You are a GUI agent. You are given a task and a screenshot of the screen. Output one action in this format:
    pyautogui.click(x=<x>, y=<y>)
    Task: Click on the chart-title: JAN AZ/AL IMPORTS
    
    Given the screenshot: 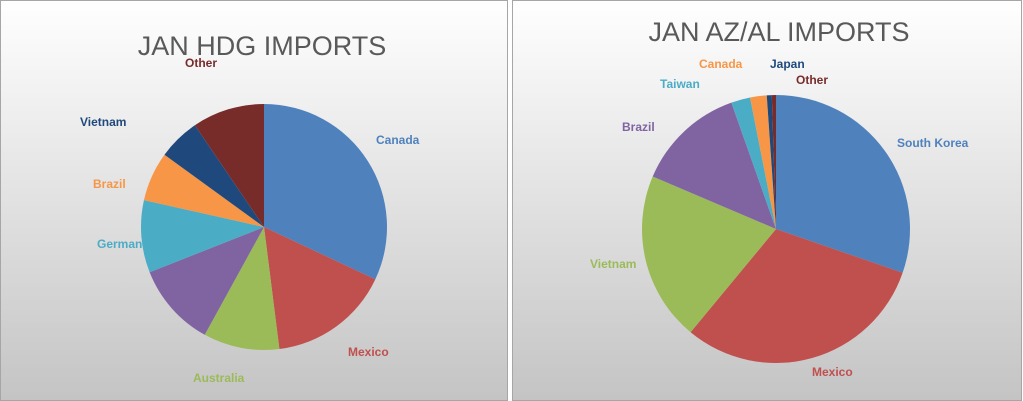 What is the action you would take?
    pyautogui.click(x=778, y=32)
    